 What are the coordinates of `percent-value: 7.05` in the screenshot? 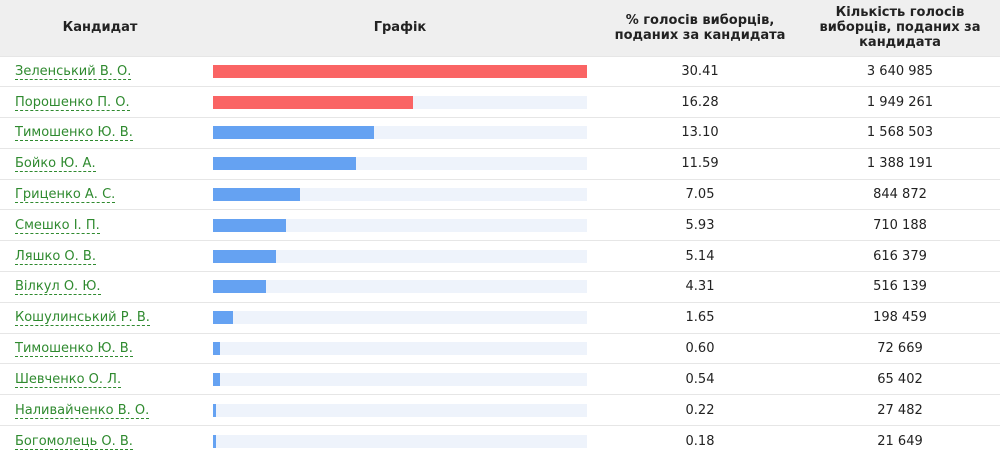 It's located at (700, 195).